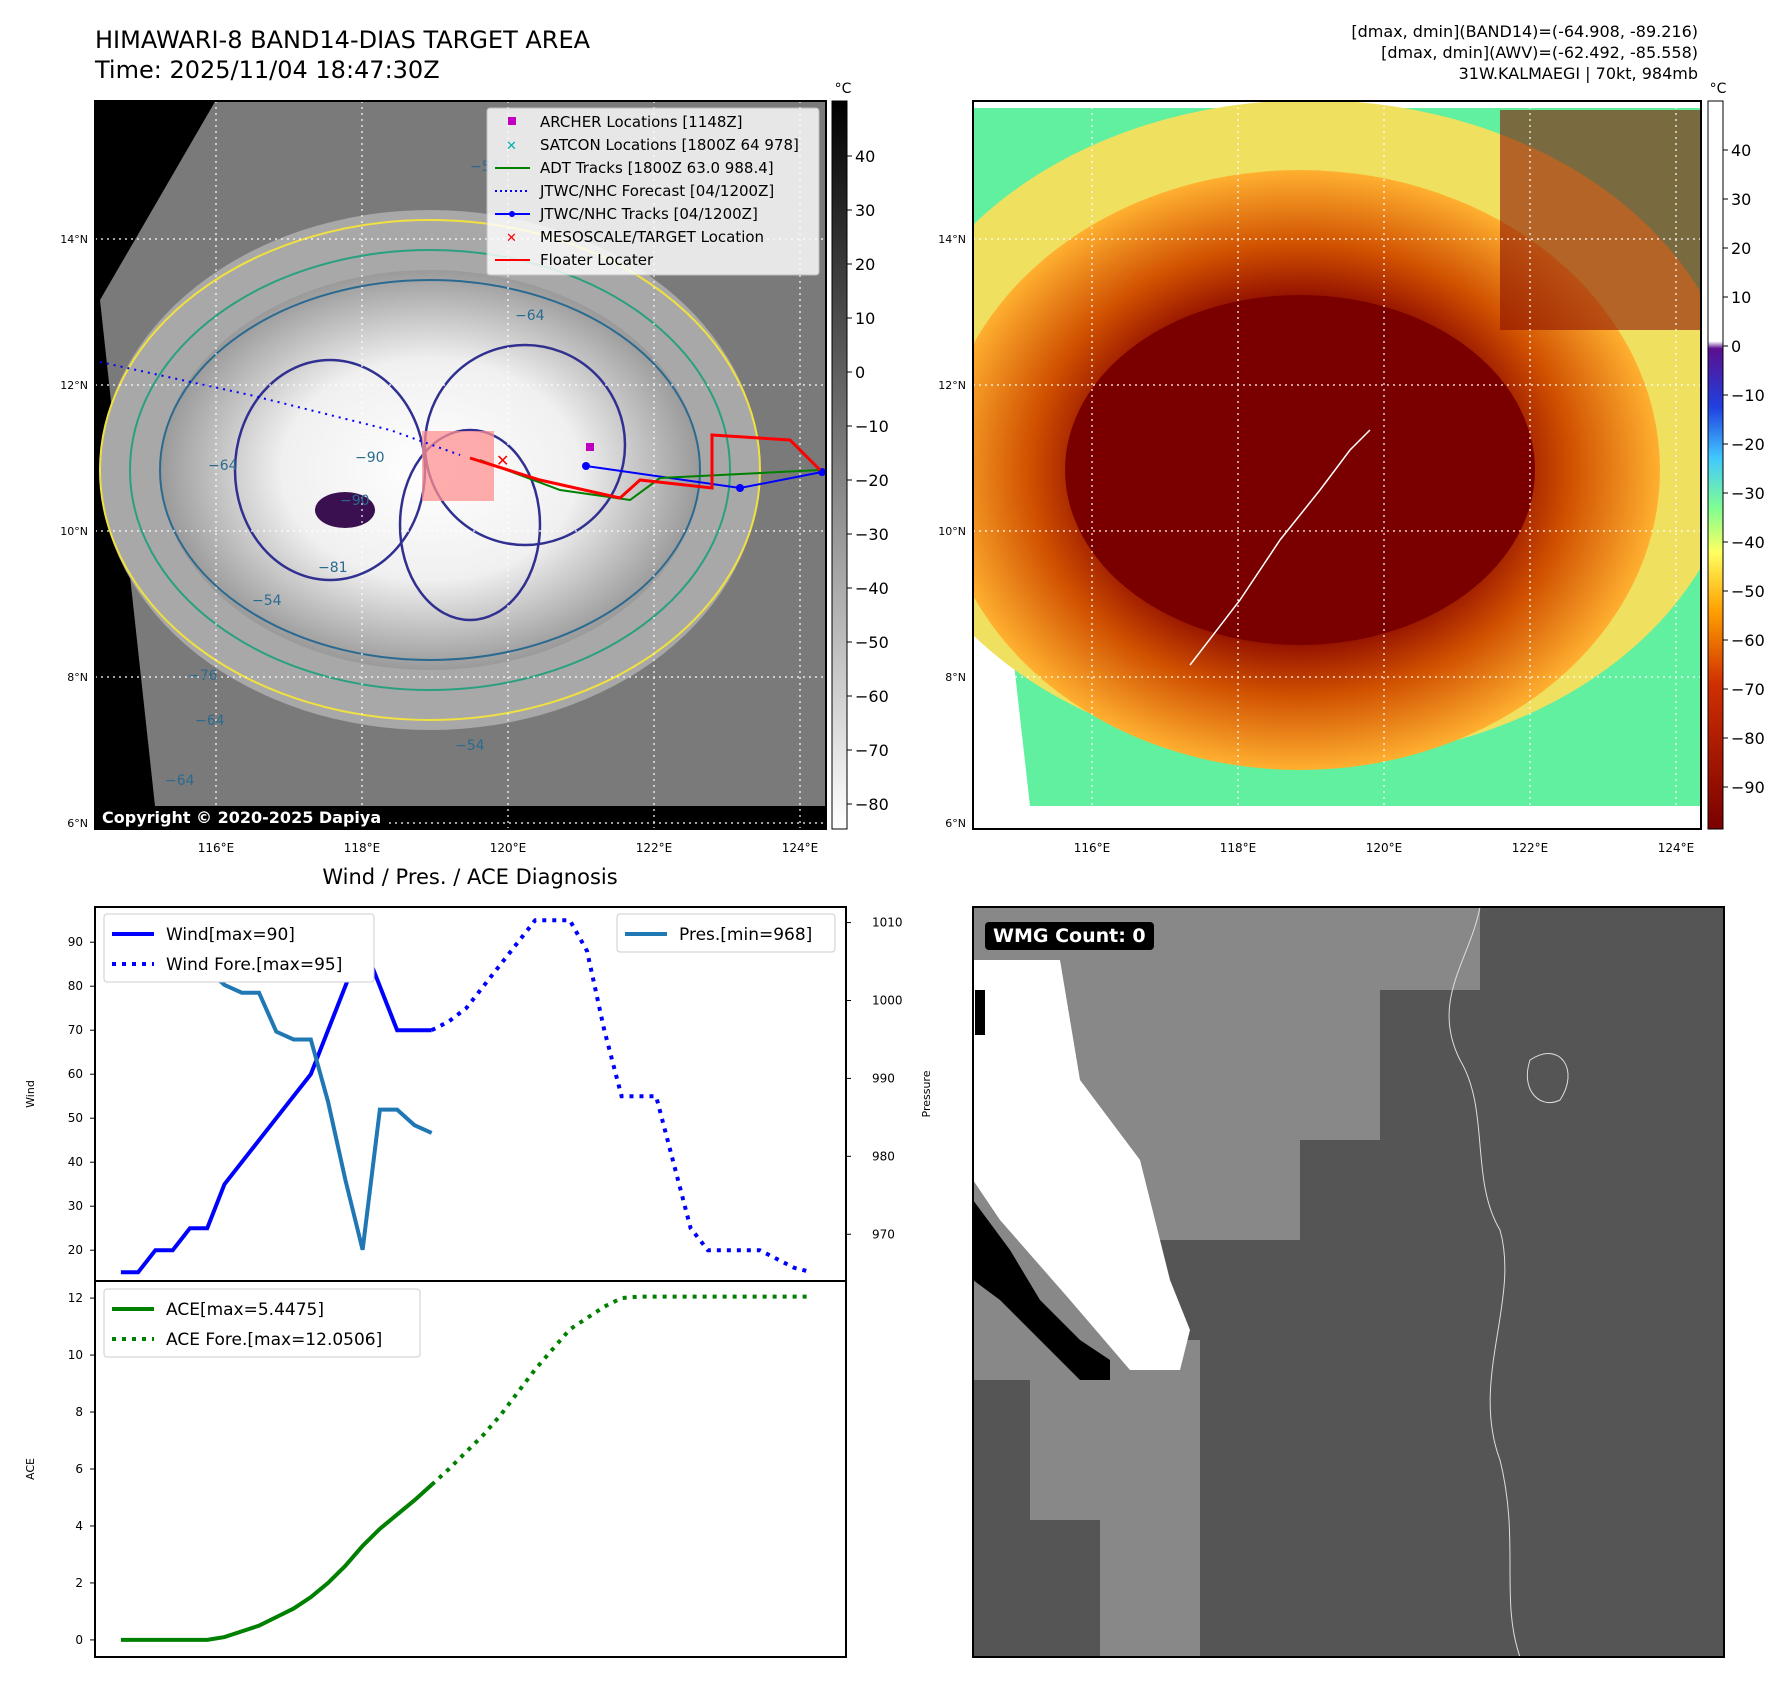 This screenshot has height=1690, width=1788. I want to click on figure-time: Time: 2025/11/04 18:47:30Z, so click(267, 70).